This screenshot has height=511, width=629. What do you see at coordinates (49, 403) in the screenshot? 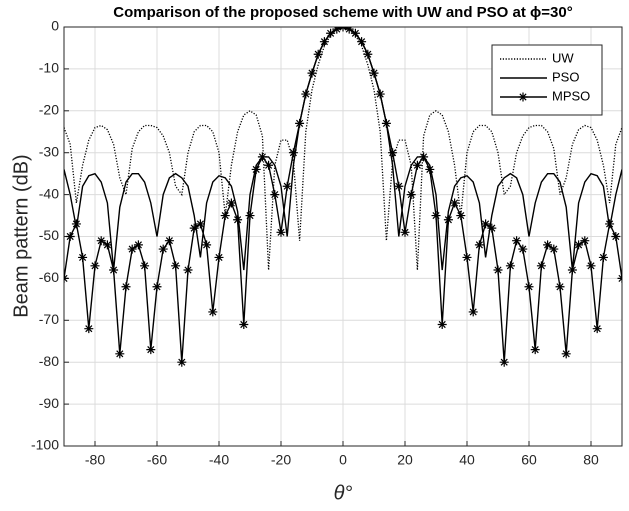
I see `y-tick-label: -90` at bounding box center [49, 403].